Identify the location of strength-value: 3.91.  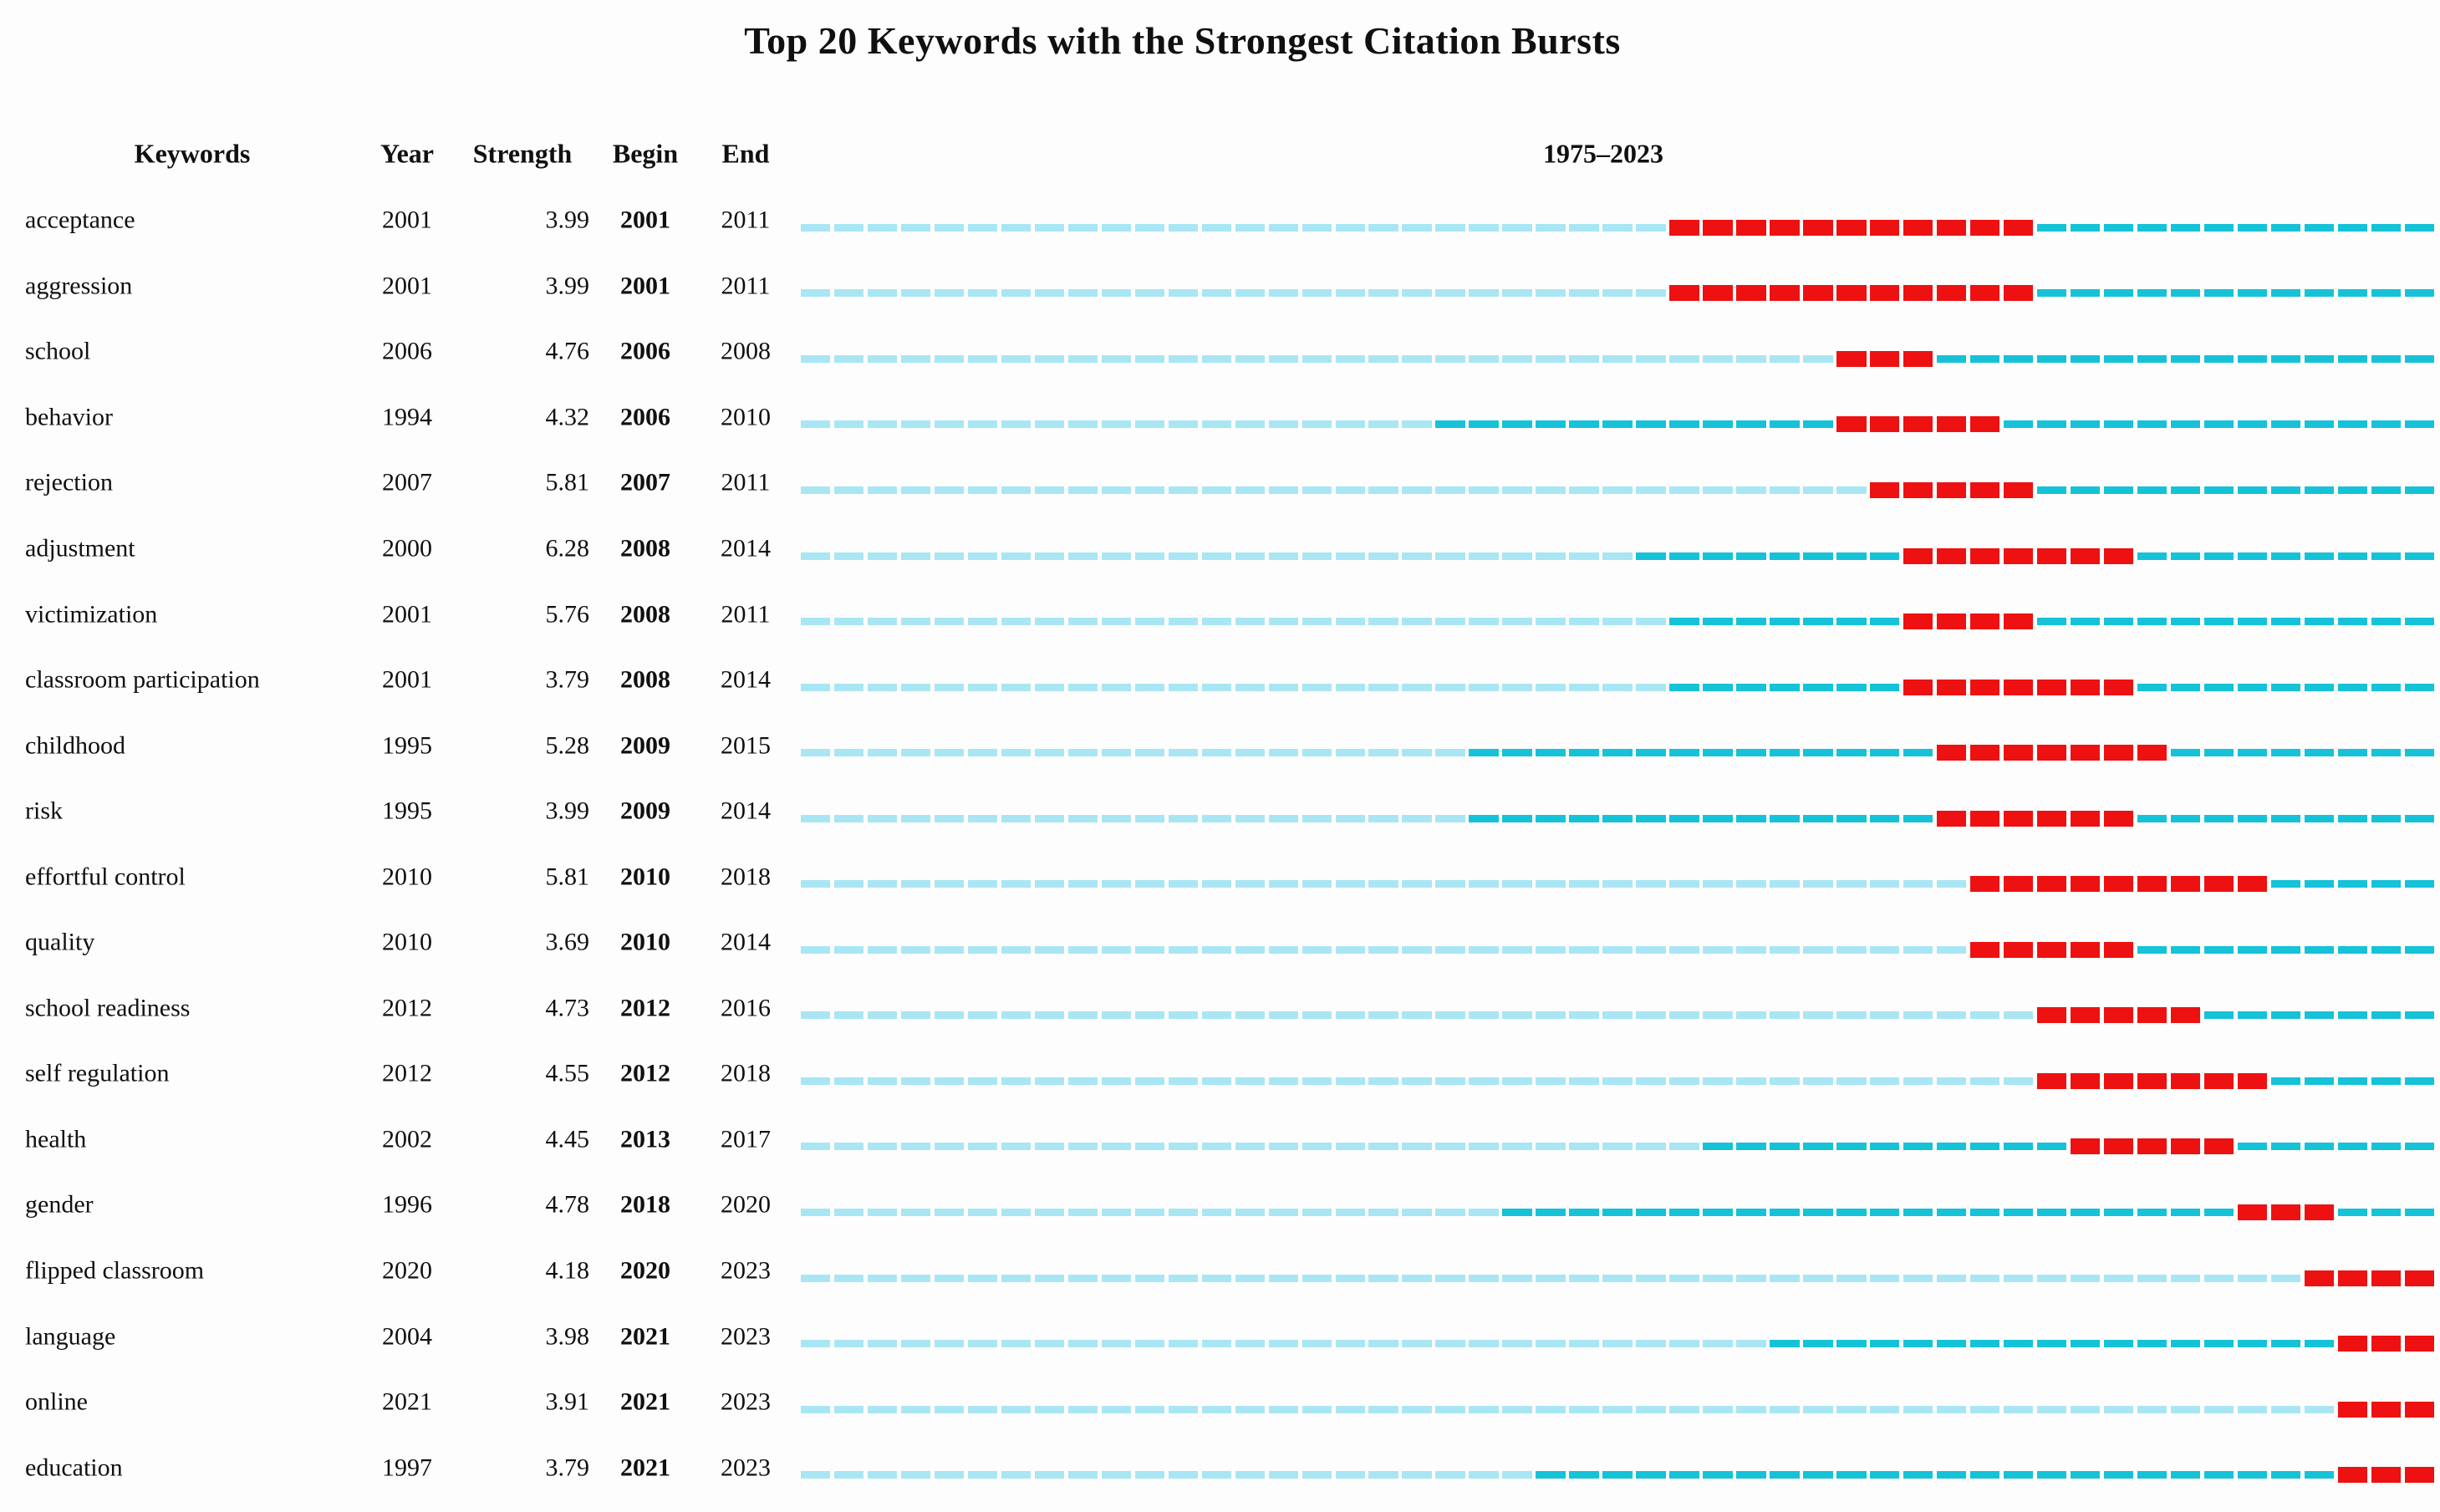
(567, 1401).